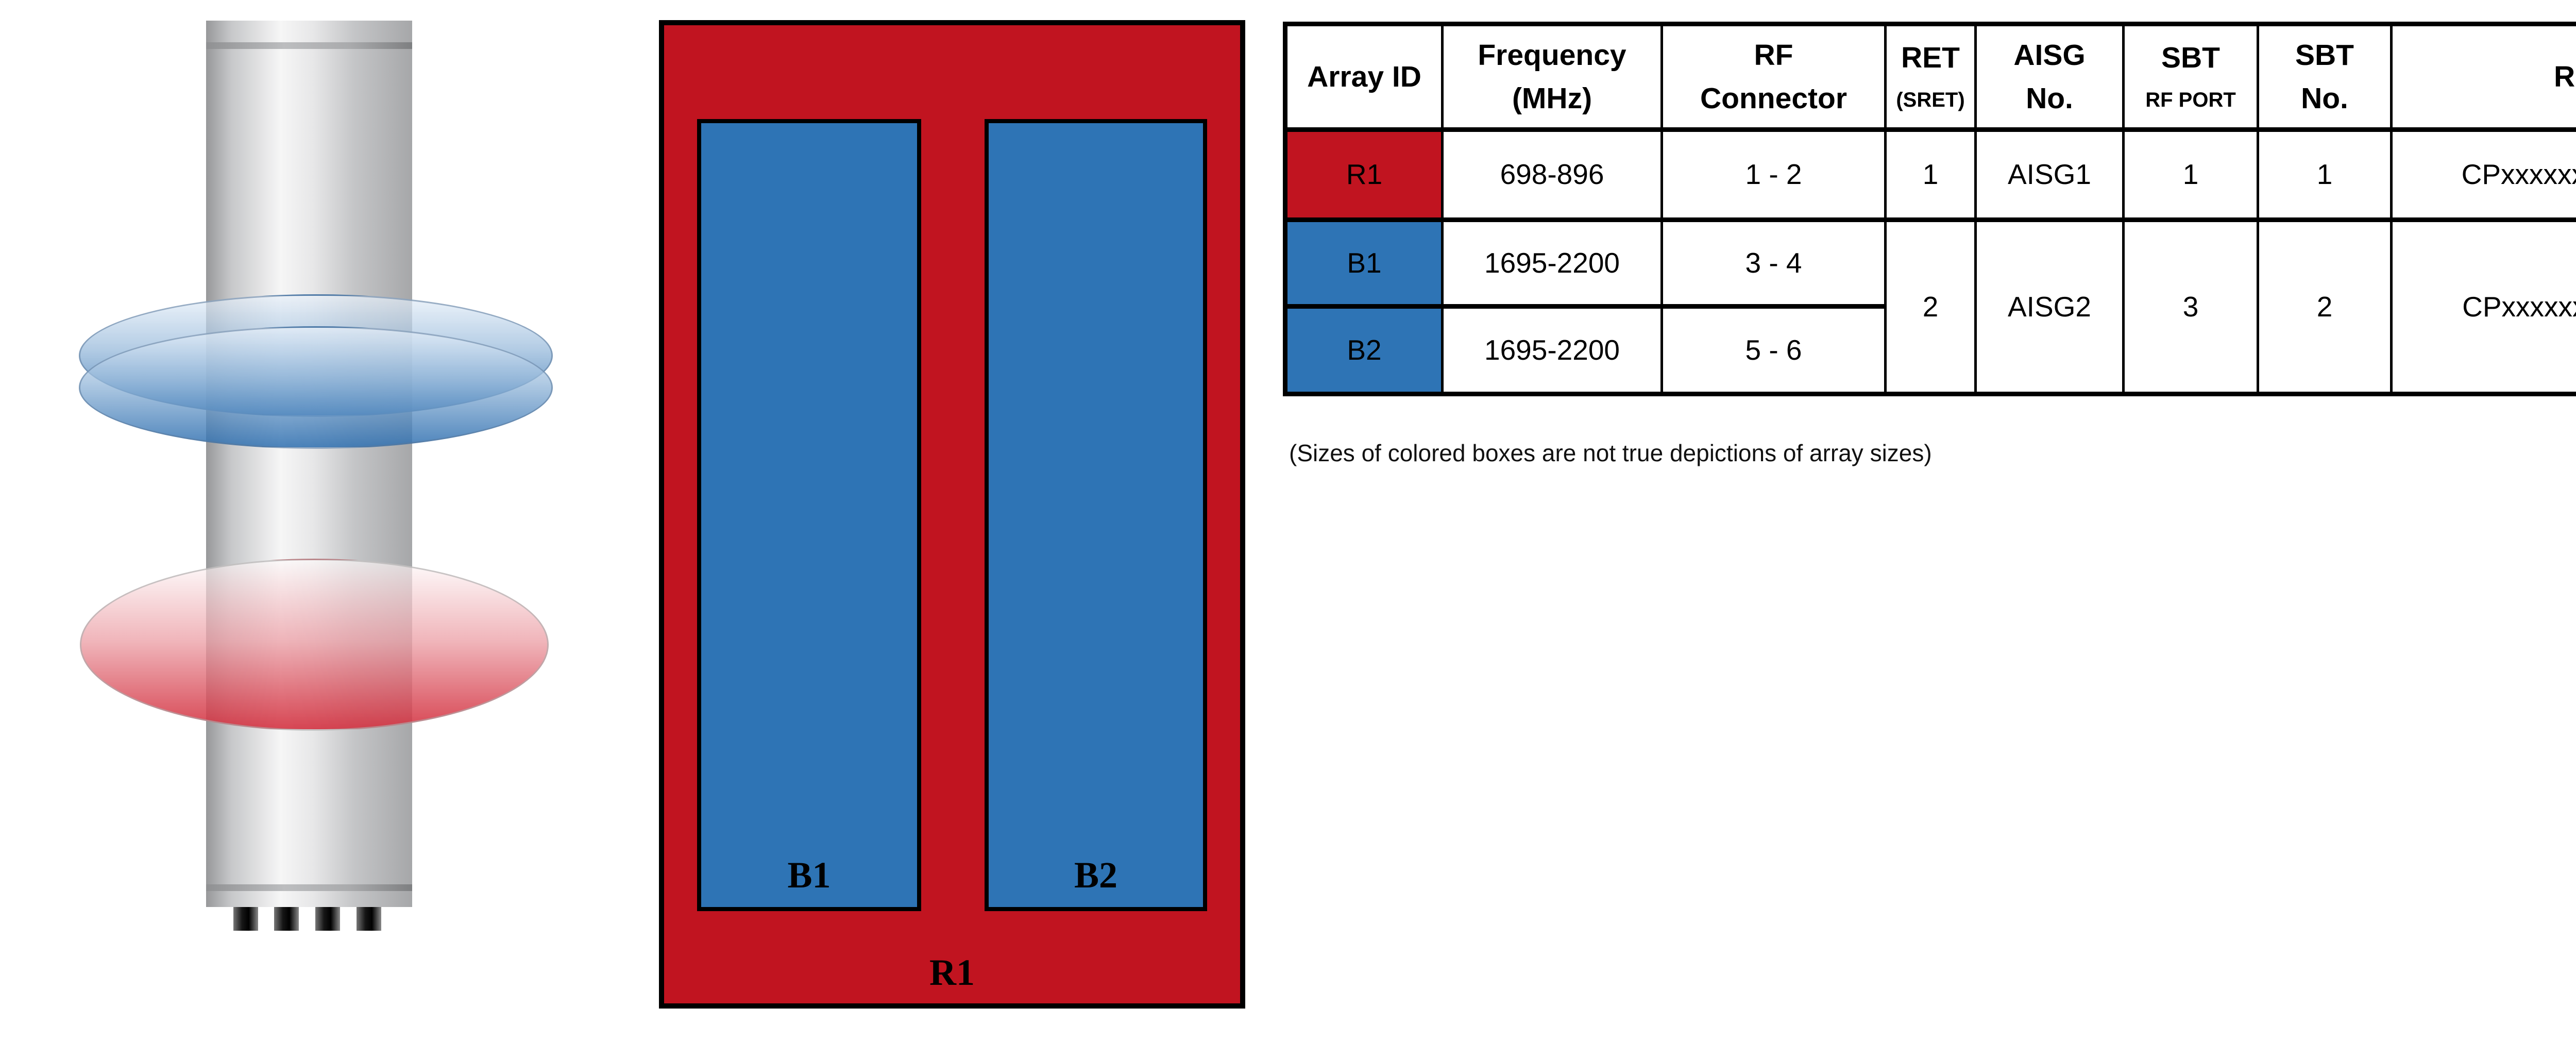 This screenshot has height=1041, width=2576. I want to click on array-box-b2: B2, so click(1096, 515).